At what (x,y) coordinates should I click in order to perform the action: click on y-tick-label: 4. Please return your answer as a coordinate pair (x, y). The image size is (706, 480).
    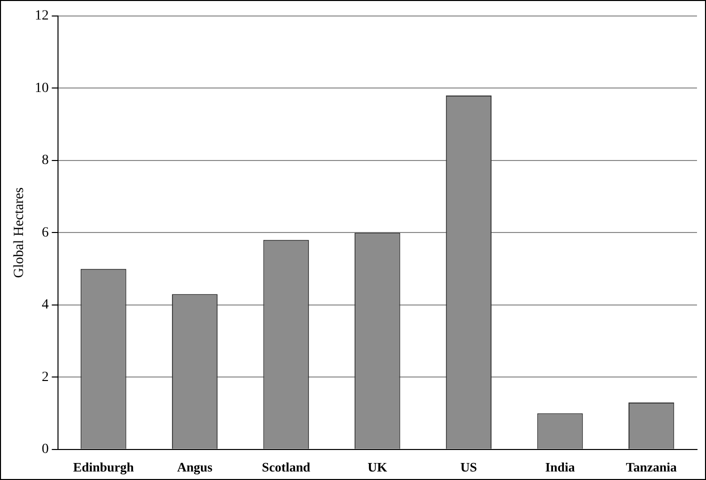
    Looking at the image, I should click on (45, 305).